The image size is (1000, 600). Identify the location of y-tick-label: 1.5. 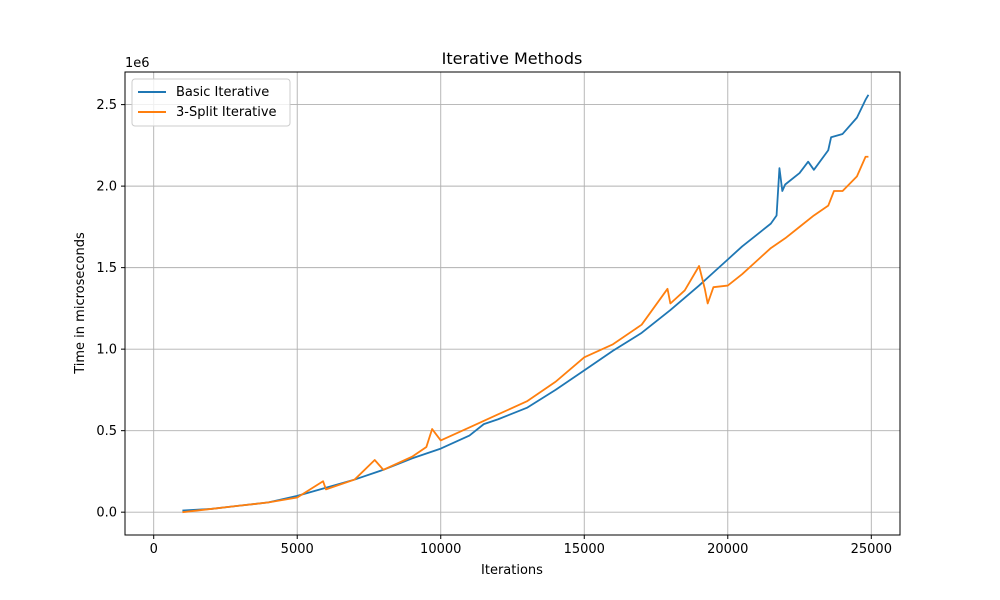
(106, 268).